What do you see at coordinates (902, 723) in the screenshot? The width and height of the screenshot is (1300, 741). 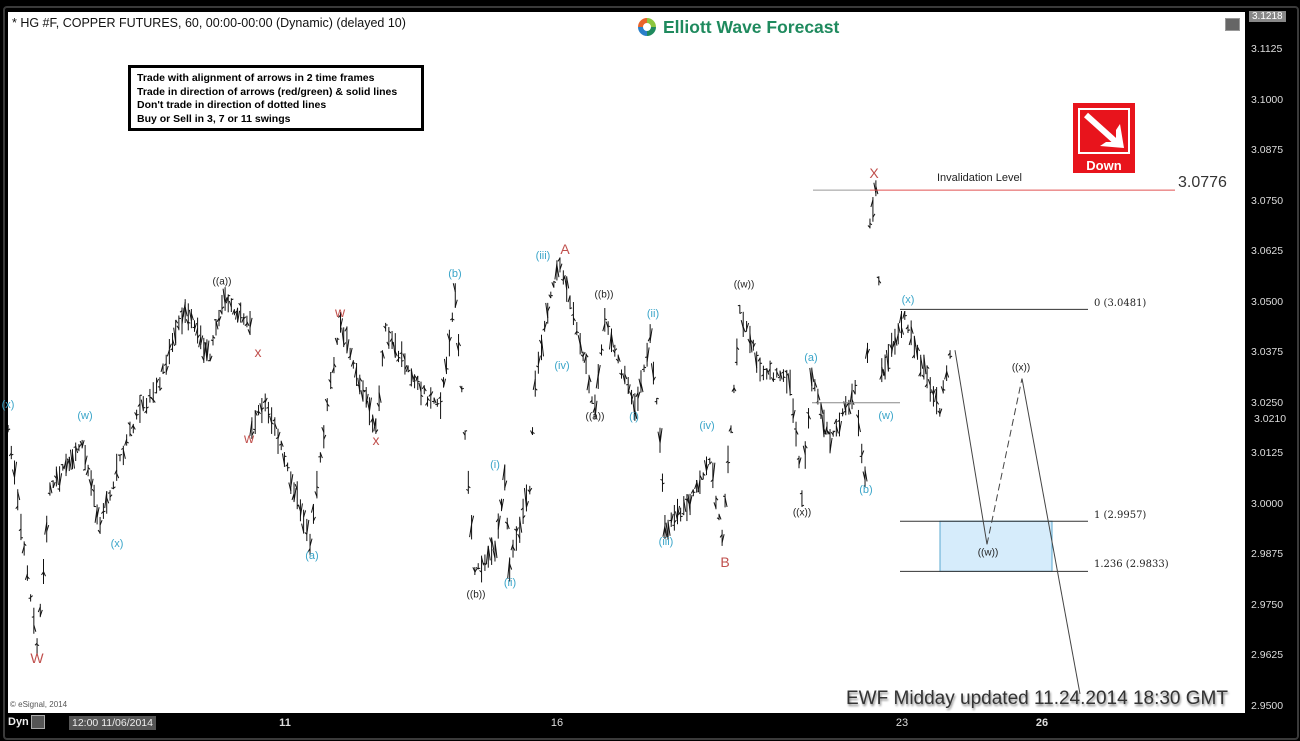 I see `x-tick-label: 23` at bounding box center [902, 723].